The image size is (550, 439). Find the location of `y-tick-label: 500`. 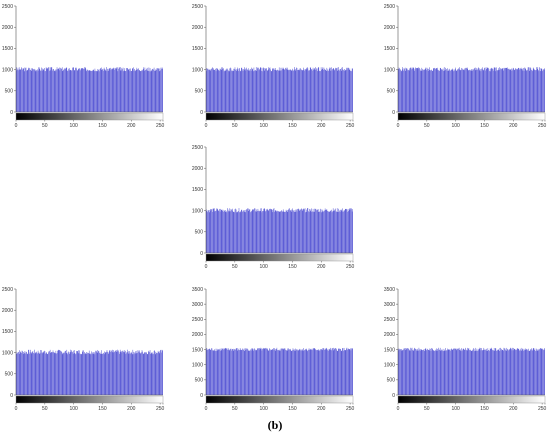

y-tick-label: 500 is located at coordinates (9, 92).